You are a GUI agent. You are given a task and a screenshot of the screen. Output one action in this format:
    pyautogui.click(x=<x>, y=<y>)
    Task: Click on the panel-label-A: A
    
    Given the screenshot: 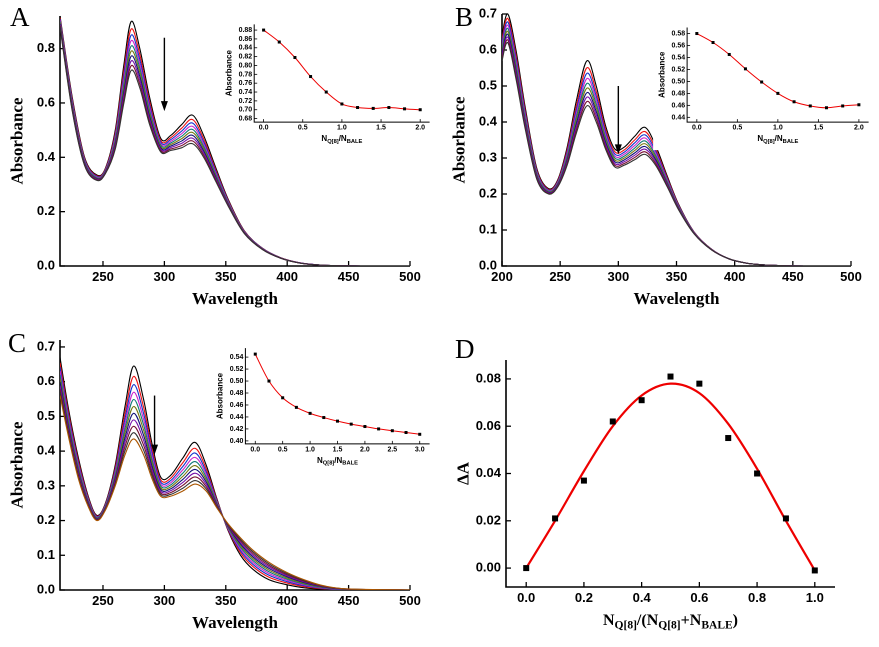 What is the action you would take?
    pyautogui.click(x=20, y=17)
    